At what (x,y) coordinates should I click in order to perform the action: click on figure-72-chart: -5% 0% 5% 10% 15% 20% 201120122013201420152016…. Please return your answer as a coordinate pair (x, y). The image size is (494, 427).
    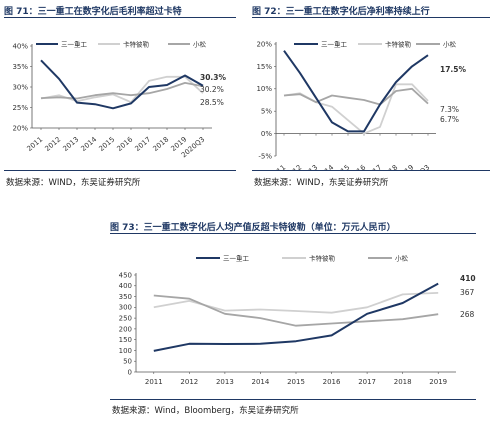
    Looking at the image, I should click on (361, 104).